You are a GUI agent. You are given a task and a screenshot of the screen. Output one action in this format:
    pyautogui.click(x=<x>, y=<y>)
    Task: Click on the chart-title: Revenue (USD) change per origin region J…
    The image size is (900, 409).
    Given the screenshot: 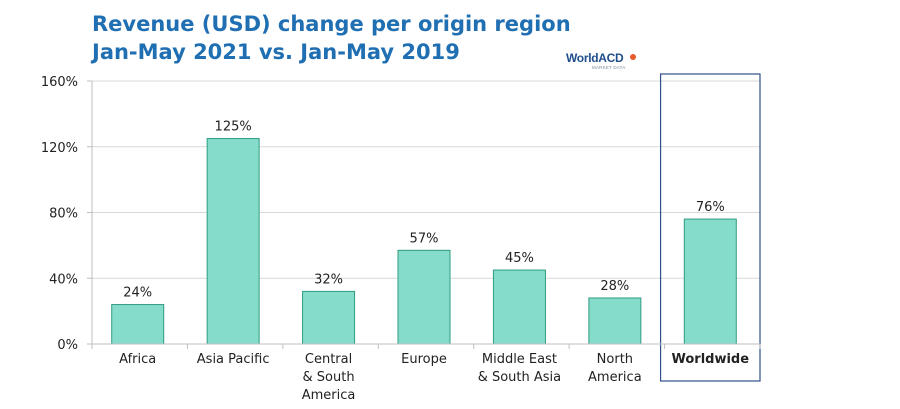 What is the action you would take?
    pyautogui.click(x=331, y=38)
    